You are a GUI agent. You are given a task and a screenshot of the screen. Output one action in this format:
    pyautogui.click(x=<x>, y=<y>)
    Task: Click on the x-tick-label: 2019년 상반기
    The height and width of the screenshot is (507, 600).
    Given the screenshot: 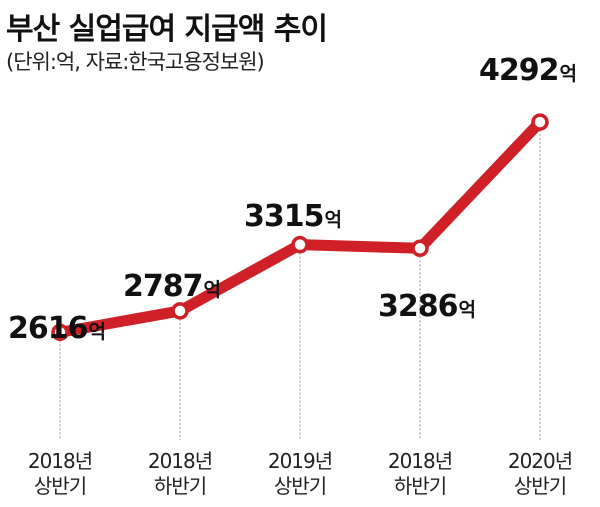 What is the action you would take?
    pyautogui.click(x=300, y=473)
    